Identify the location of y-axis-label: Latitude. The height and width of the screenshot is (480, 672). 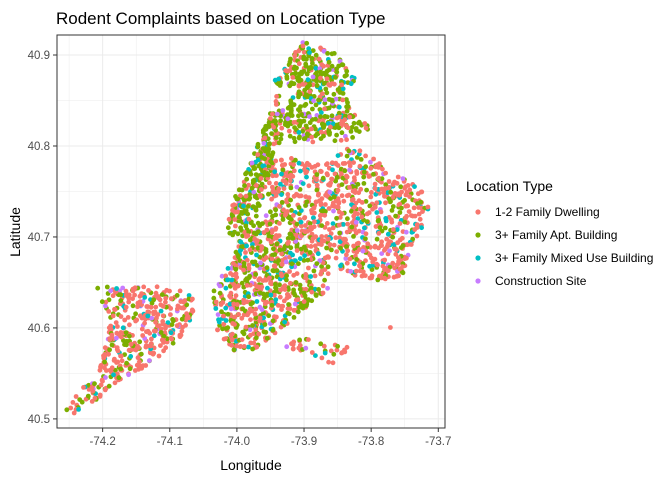
(15, 232).